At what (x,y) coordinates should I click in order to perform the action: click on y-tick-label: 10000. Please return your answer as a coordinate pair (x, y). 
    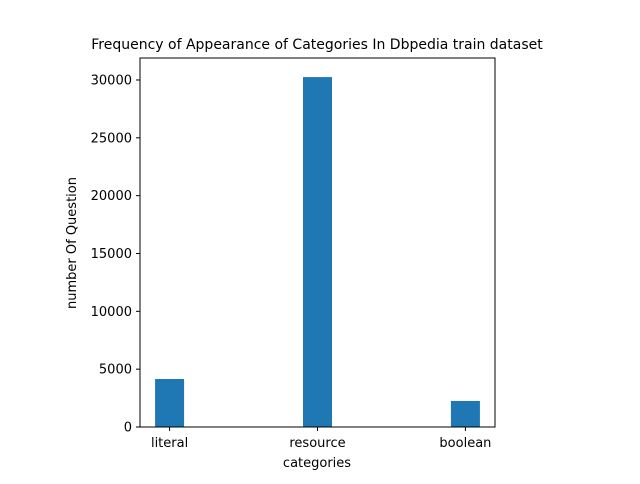
    Looking at the image, I should click on (111, 312).